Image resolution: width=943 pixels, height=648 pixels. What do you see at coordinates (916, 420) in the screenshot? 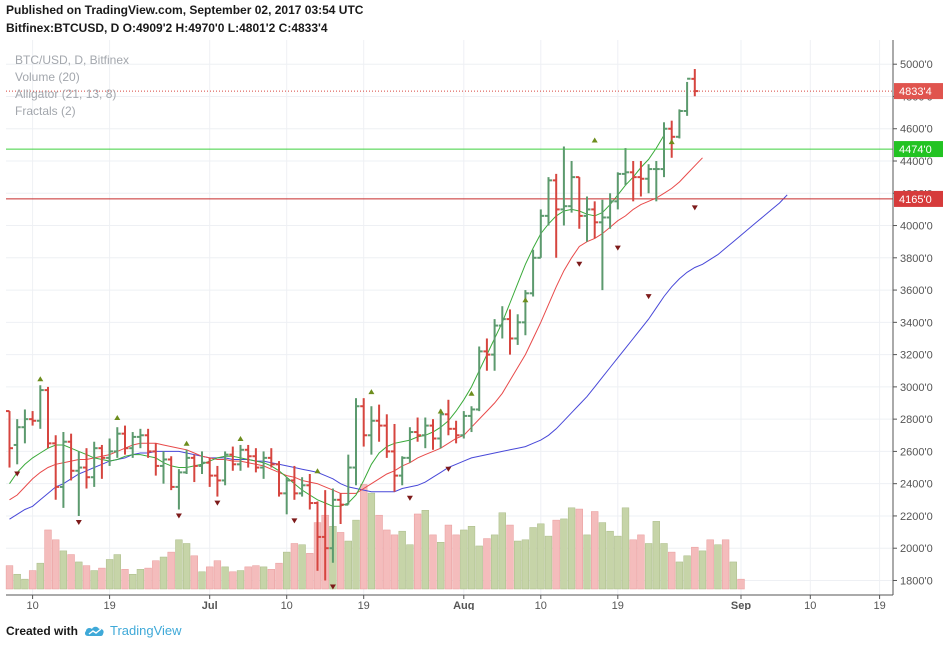
I see `price-tick-label: 2800'0` at bounding box center [916, 420].